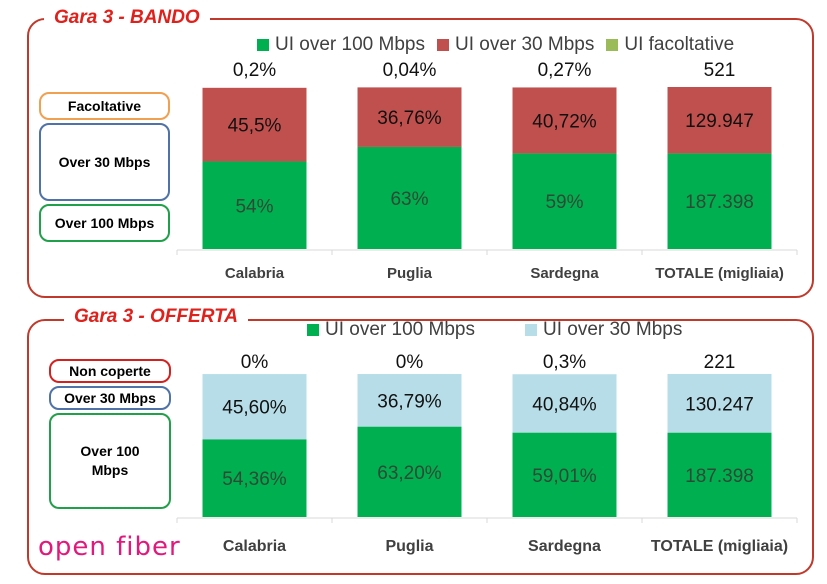 Image resolution: width=827 pixels, height=584 pixels. Describe the element at coordinates (679, 44) in the screenshot. I see `legend-label-facoltative: UI facoltative` at that location.